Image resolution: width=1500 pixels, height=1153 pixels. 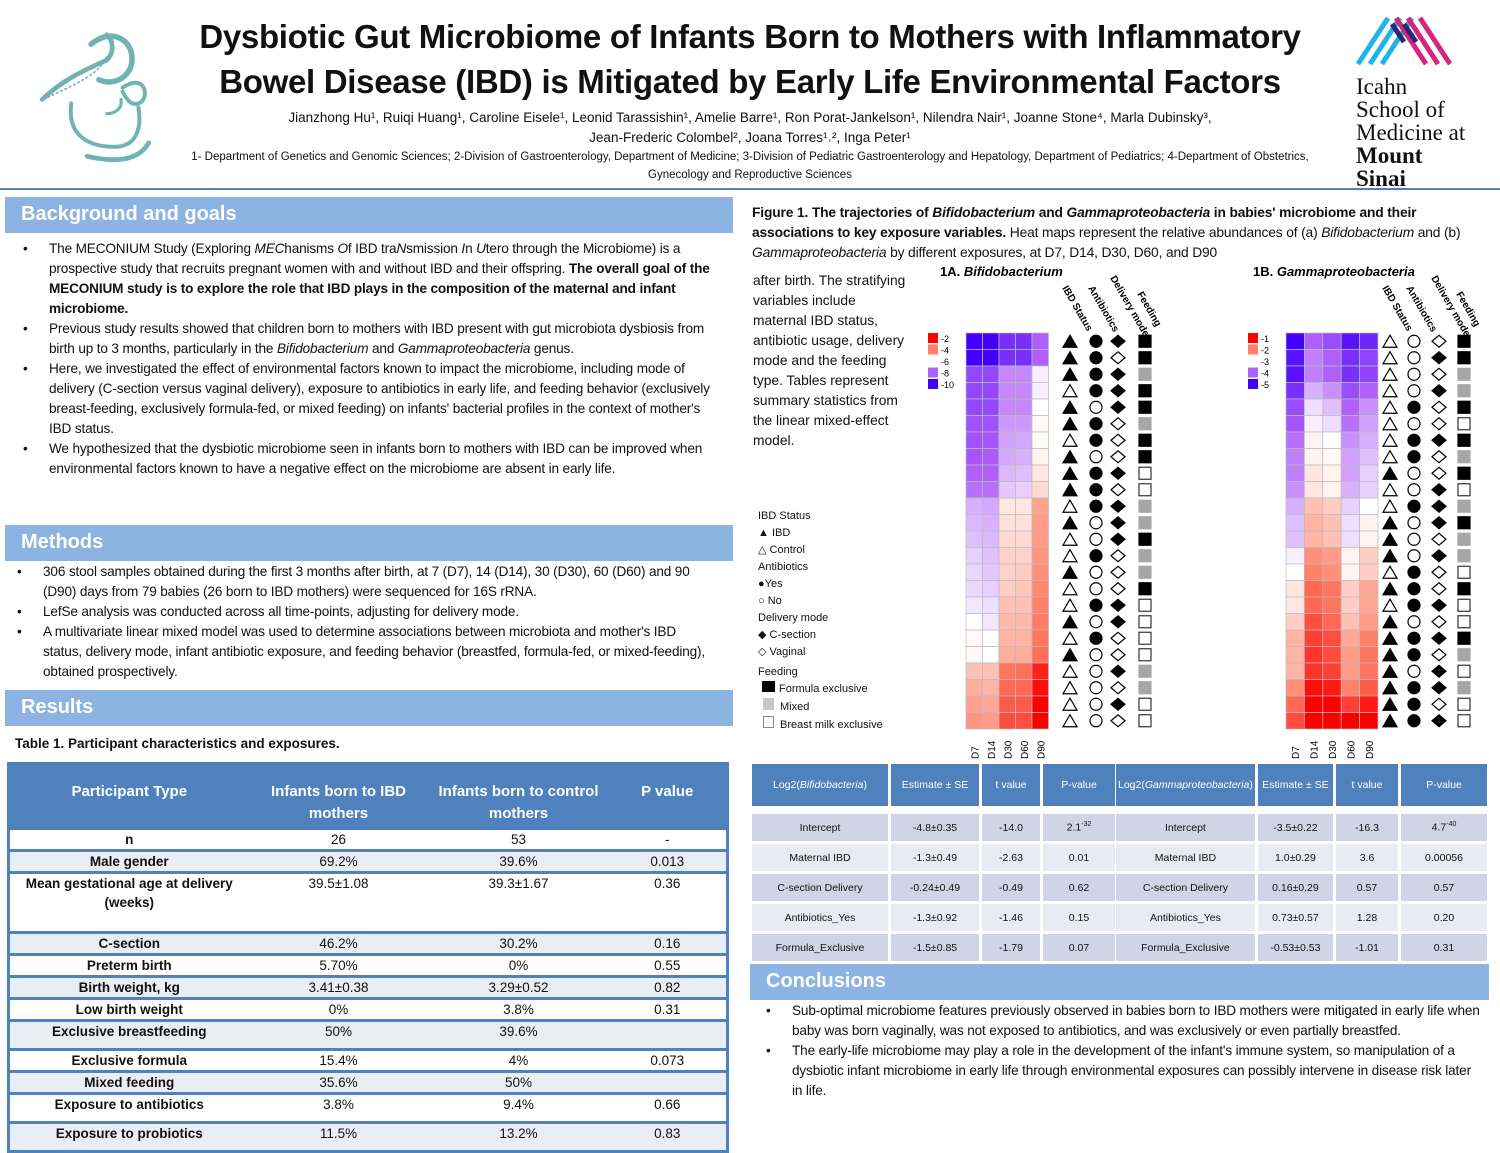 What do you see at coordinates (820, 857) in the screenshot?
I see `table-cell: Maternal IBD` at bounding box center [820, 857].